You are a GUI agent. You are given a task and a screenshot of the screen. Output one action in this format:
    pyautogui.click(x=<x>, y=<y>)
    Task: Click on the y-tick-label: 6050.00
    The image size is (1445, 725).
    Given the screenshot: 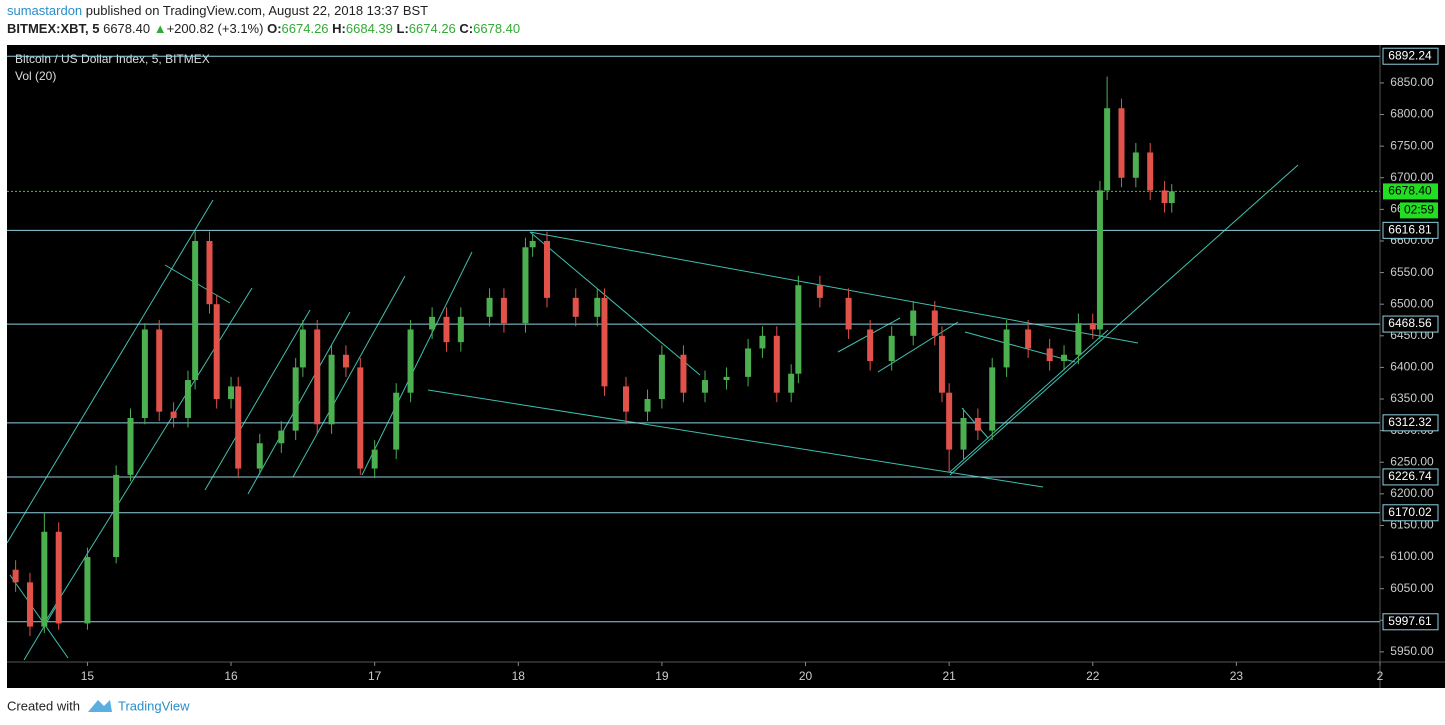 What is the action you would take?
    pyautogui.click(x=1412, y=588)
    